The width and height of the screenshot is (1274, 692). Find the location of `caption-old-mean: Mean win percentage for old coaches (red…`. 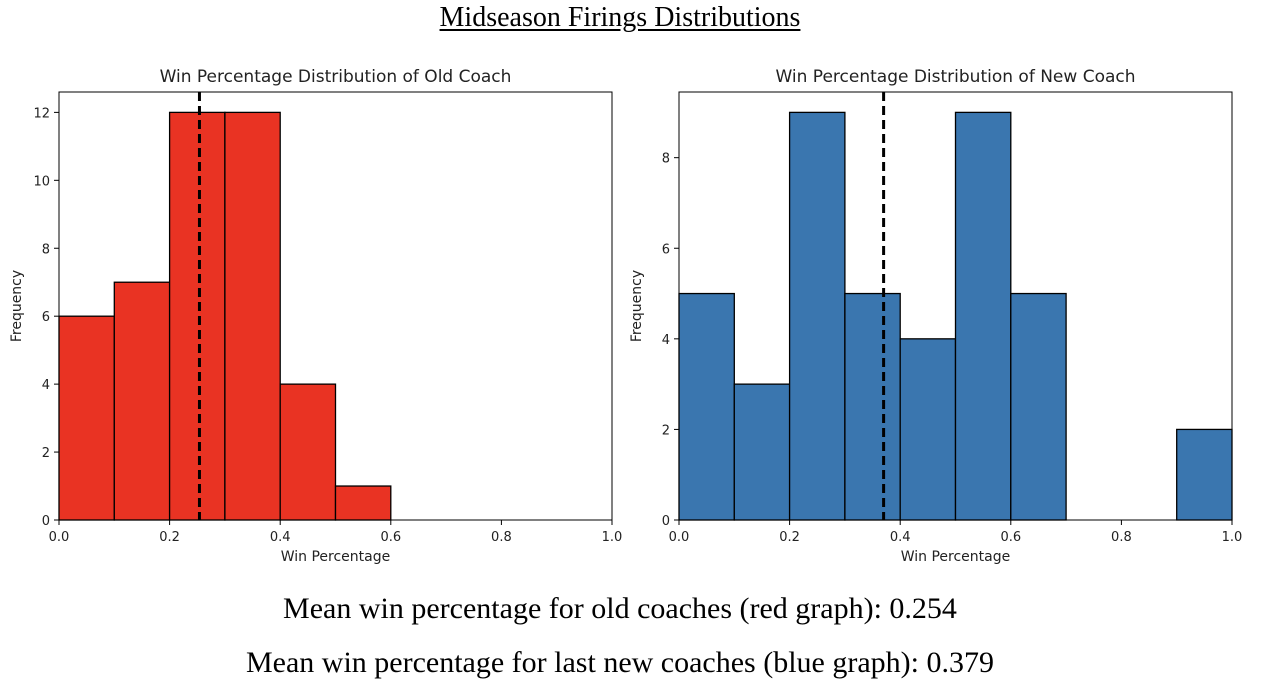

caption-old-mean: Mean win percentage for old coaches (red… is located at coordinates (620, 608).